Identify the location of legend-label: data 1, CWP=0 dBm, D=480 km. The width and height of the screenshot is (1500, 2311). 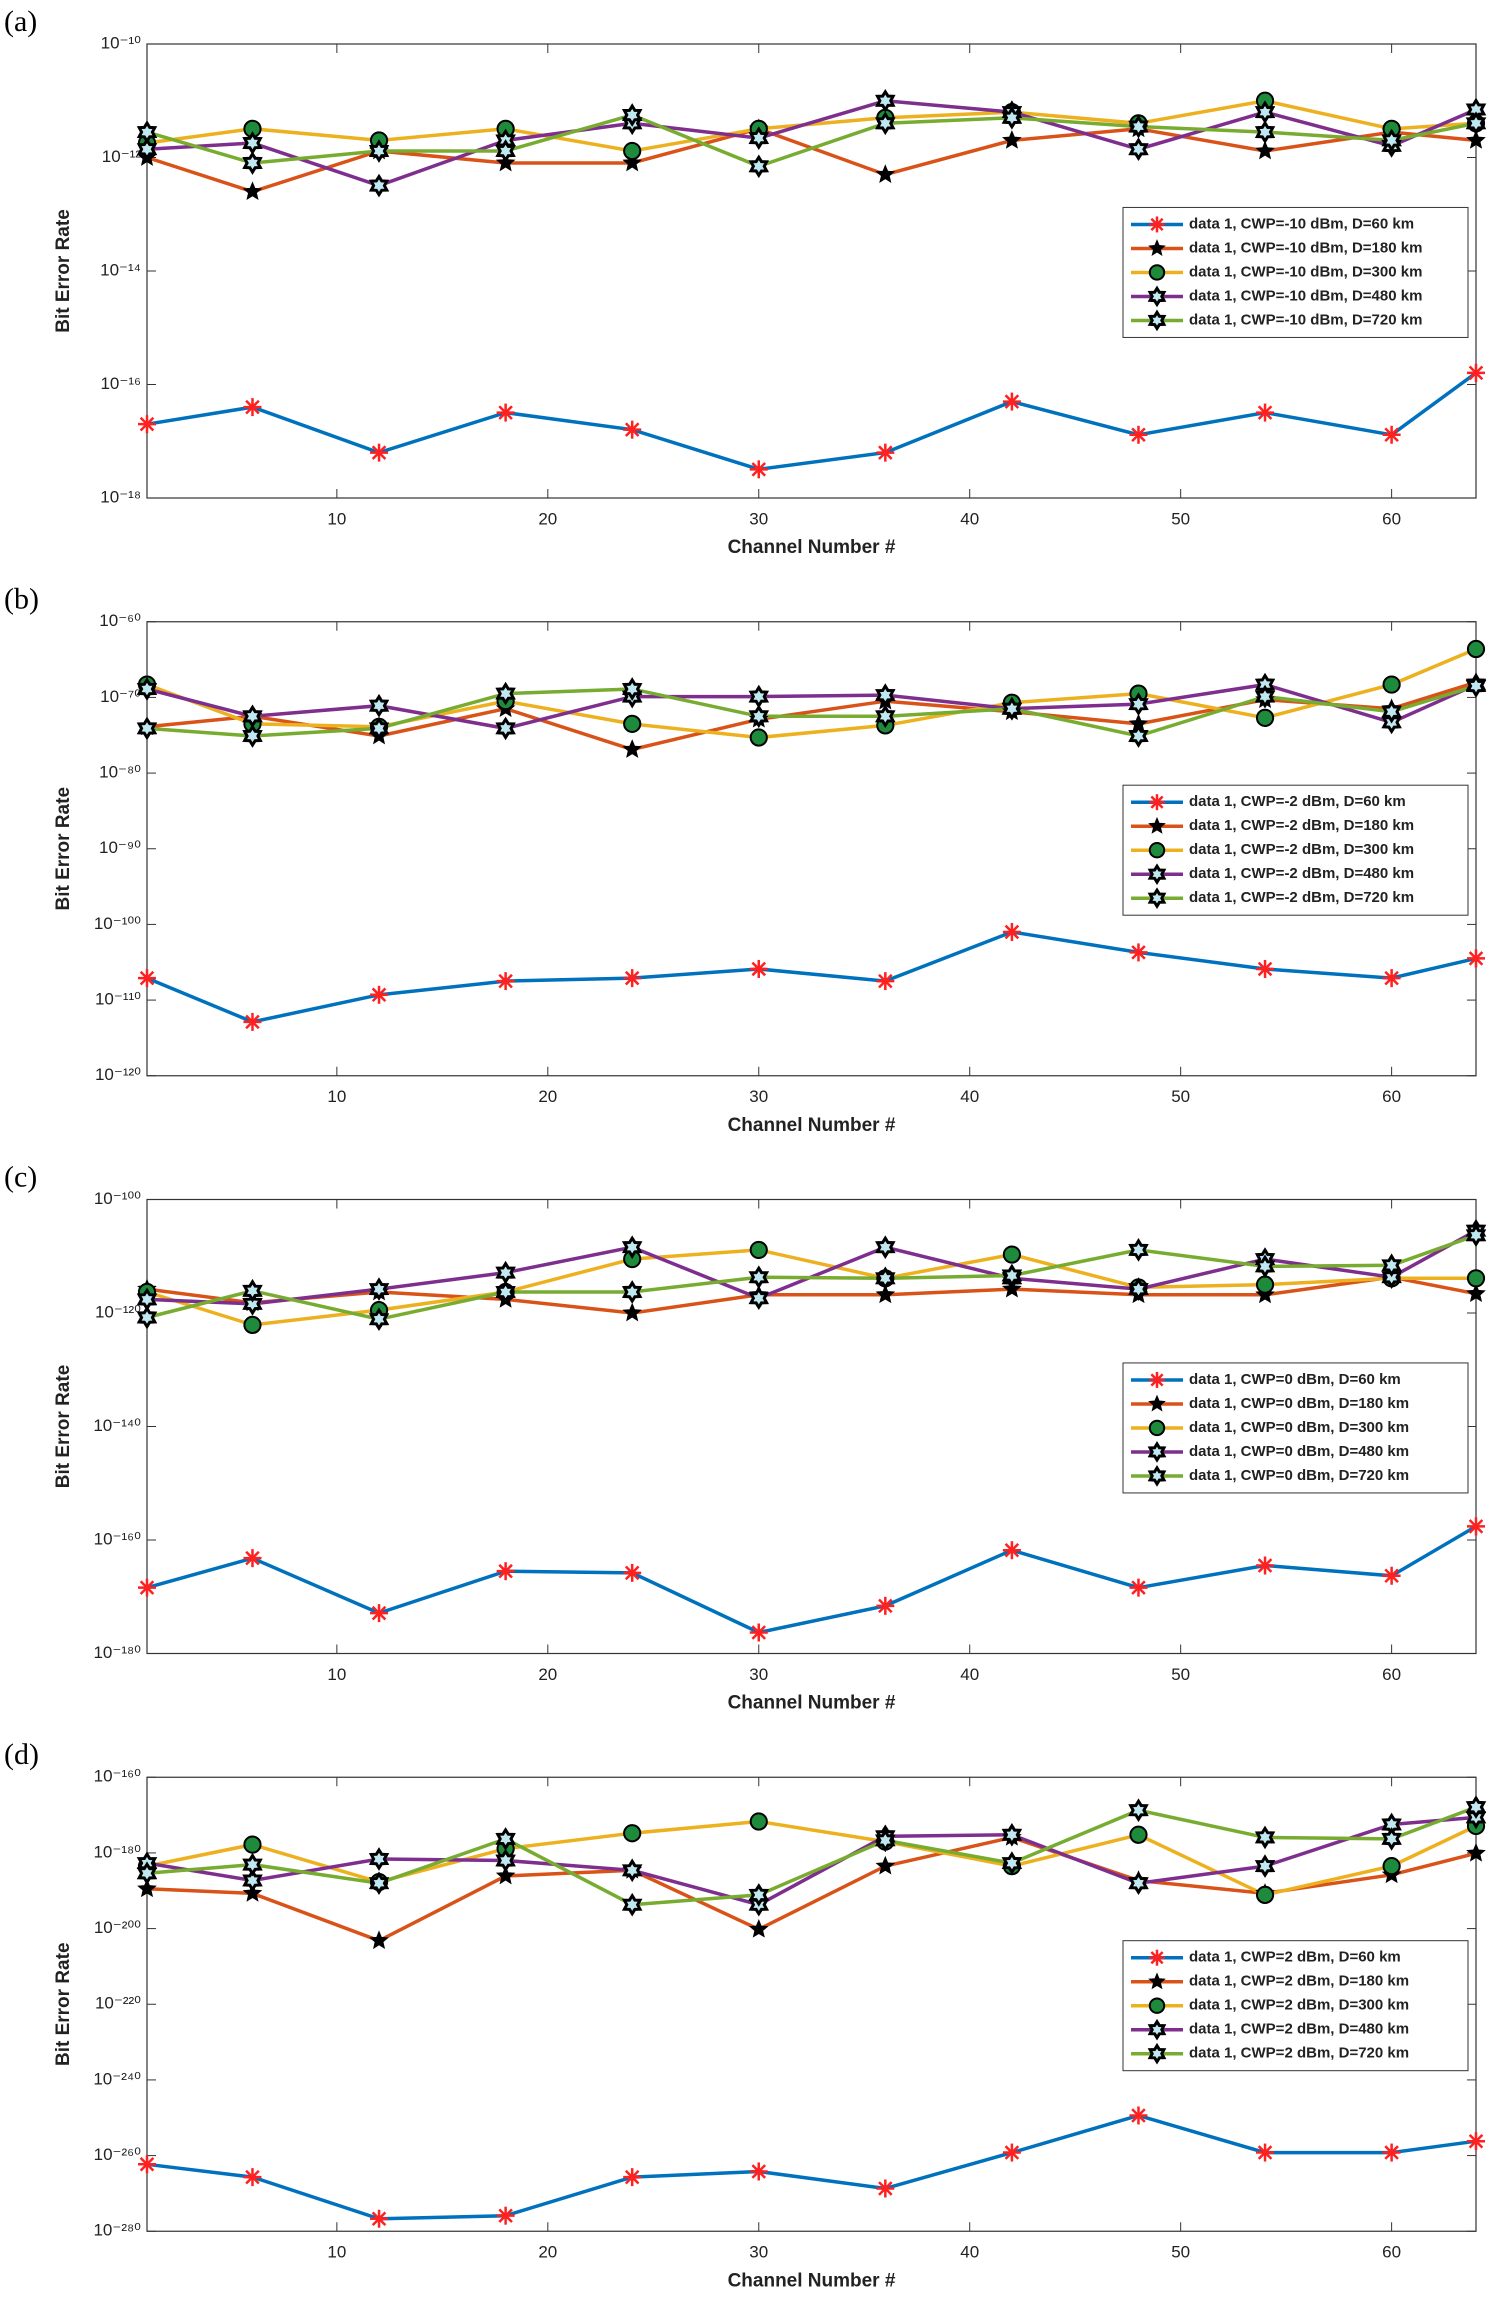
(1299, 1451).